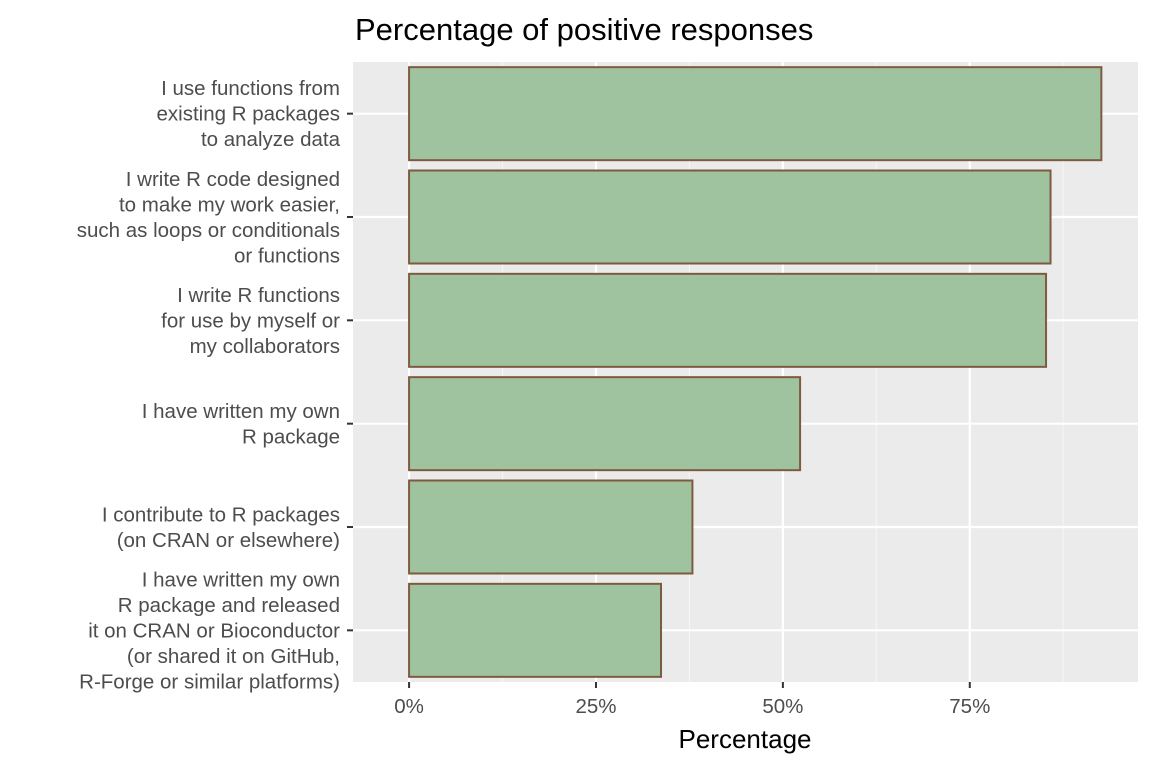 The image size is (1152, 768). What do you see at coordinates (221, 514) in the screenshot?
I see `y-tick-label-line: I contribute to R packages` at bounding box center [221, 514].